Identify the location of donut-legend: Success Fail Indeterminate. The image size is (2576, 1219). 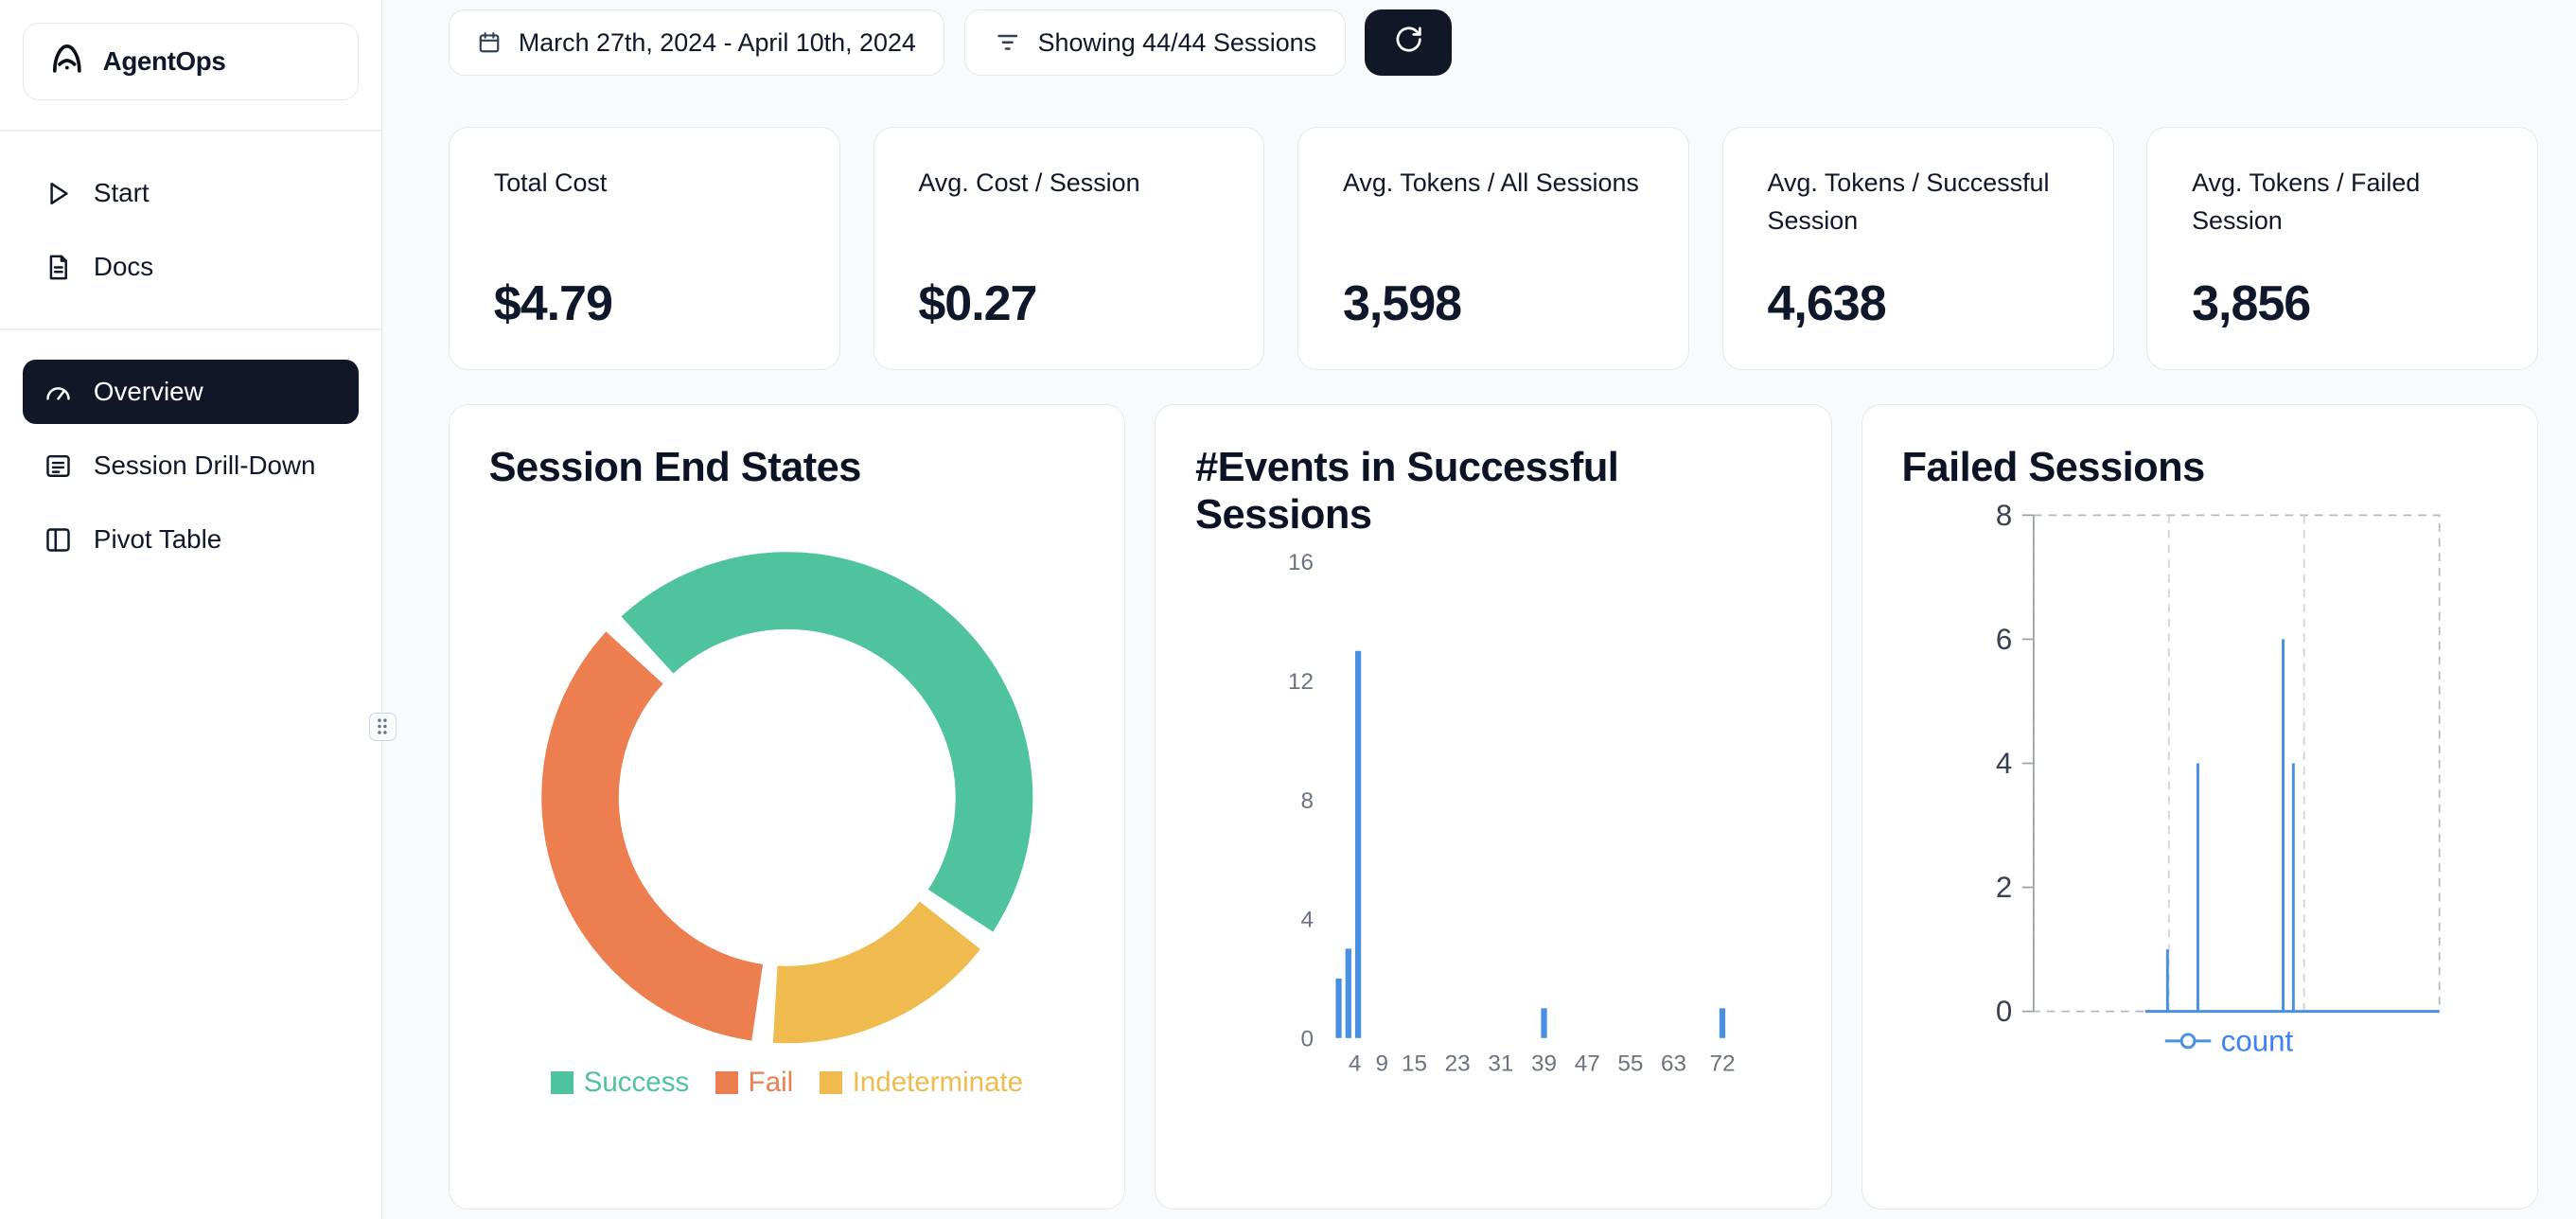
(787, 1083).